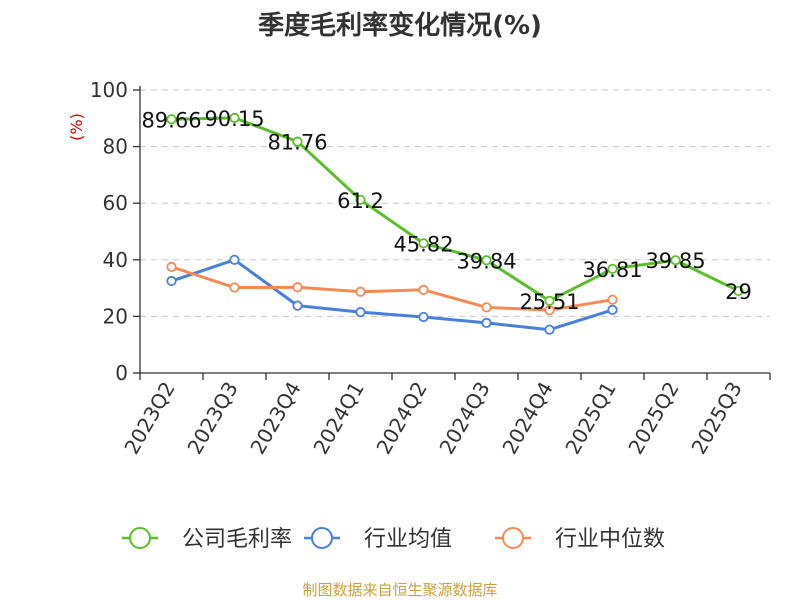 This screenshot has width=800, height=600. I want to click on y-tick-label: 20, so click(115, 316).